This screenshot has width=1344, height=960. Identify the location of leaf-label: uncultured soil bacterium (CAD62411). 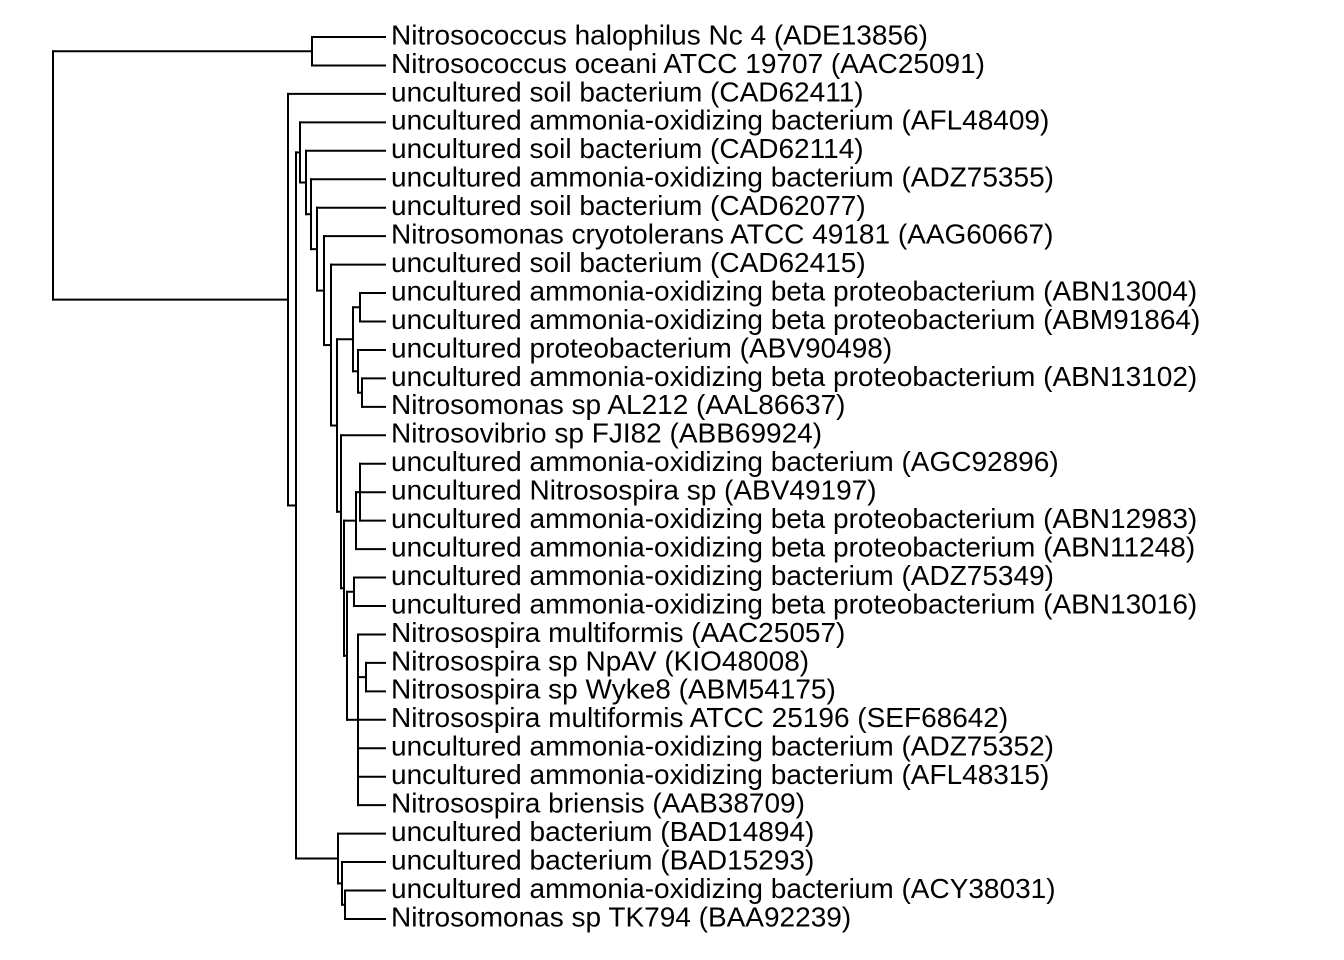
(627, 91).